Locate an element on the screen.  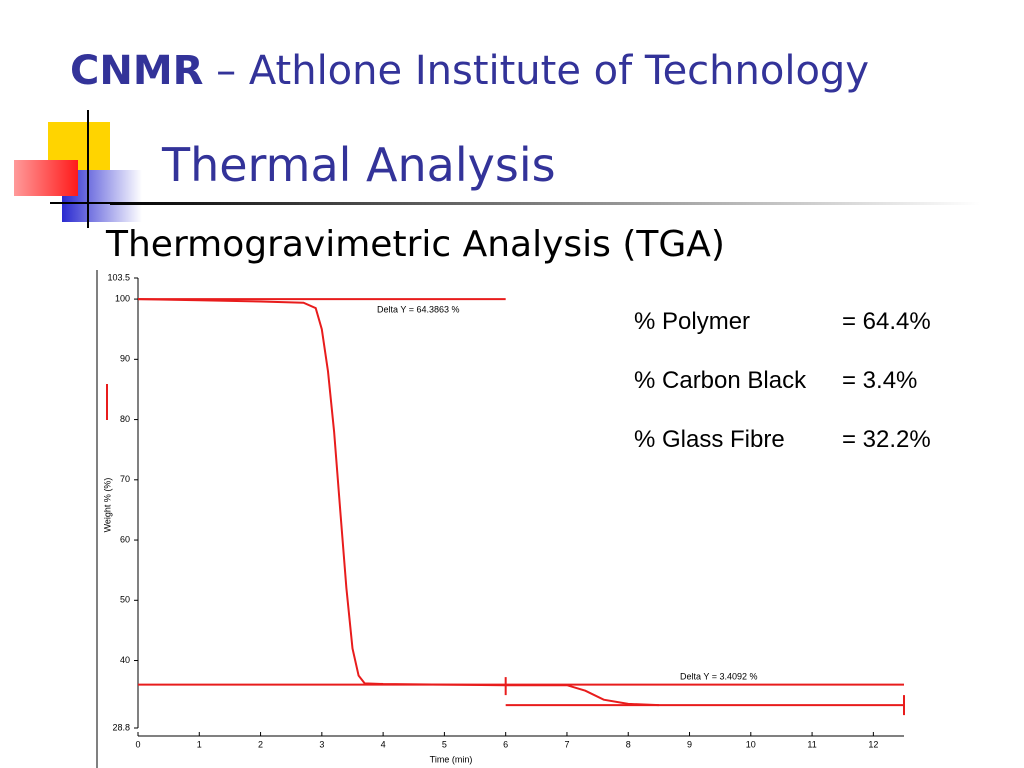
subtitle: Thermal Analysis is located at coordinates (359, 165).